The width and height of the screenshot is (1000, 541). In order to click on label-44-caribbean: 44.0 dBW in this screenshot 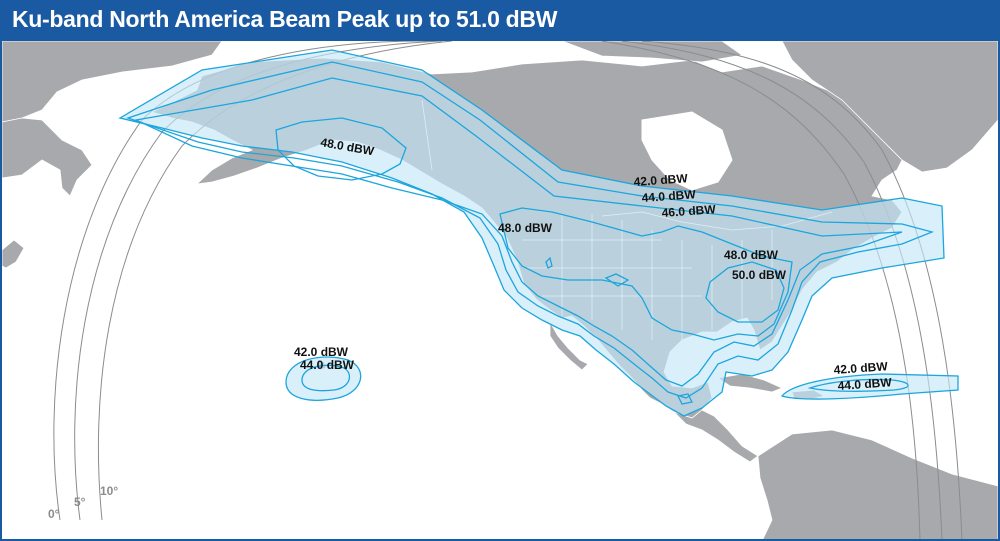, I will do `click(865, 384)`.